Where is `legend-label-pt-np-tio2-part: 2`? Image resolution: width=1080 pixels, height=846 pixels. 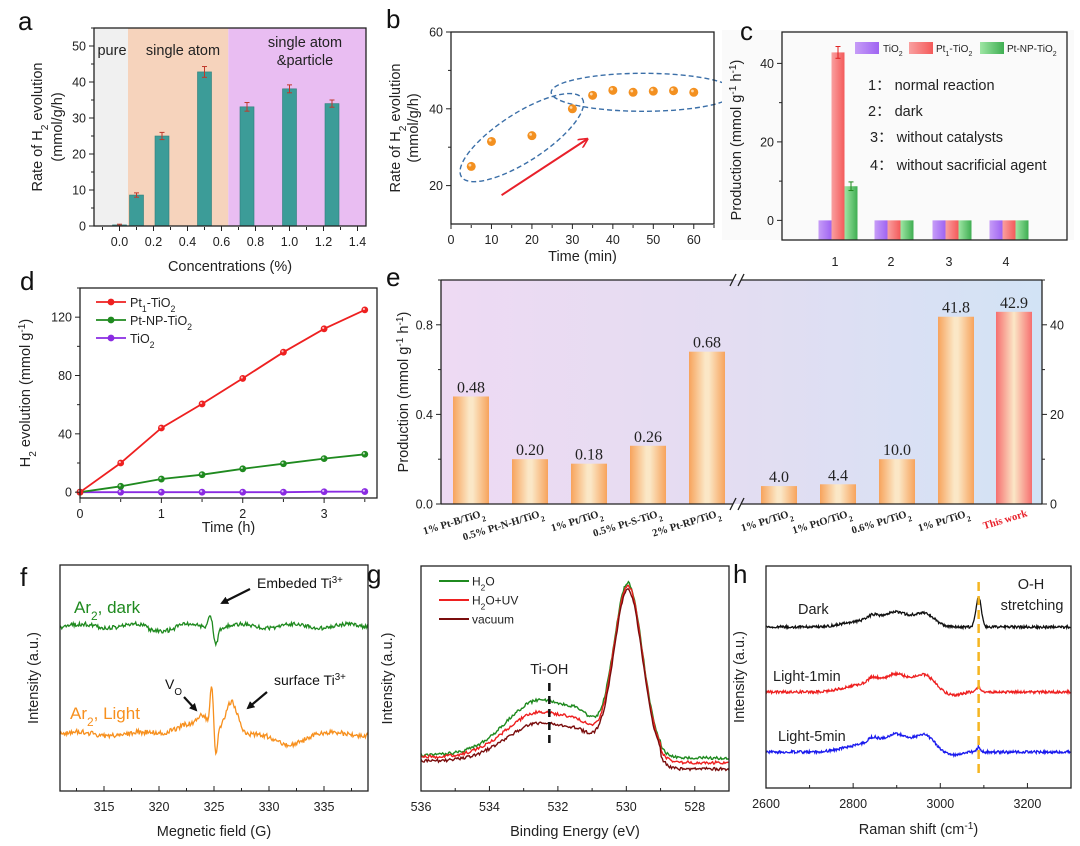 legend-label-pt-np-tio2-part: 2 is located at coordinates (189, 327).